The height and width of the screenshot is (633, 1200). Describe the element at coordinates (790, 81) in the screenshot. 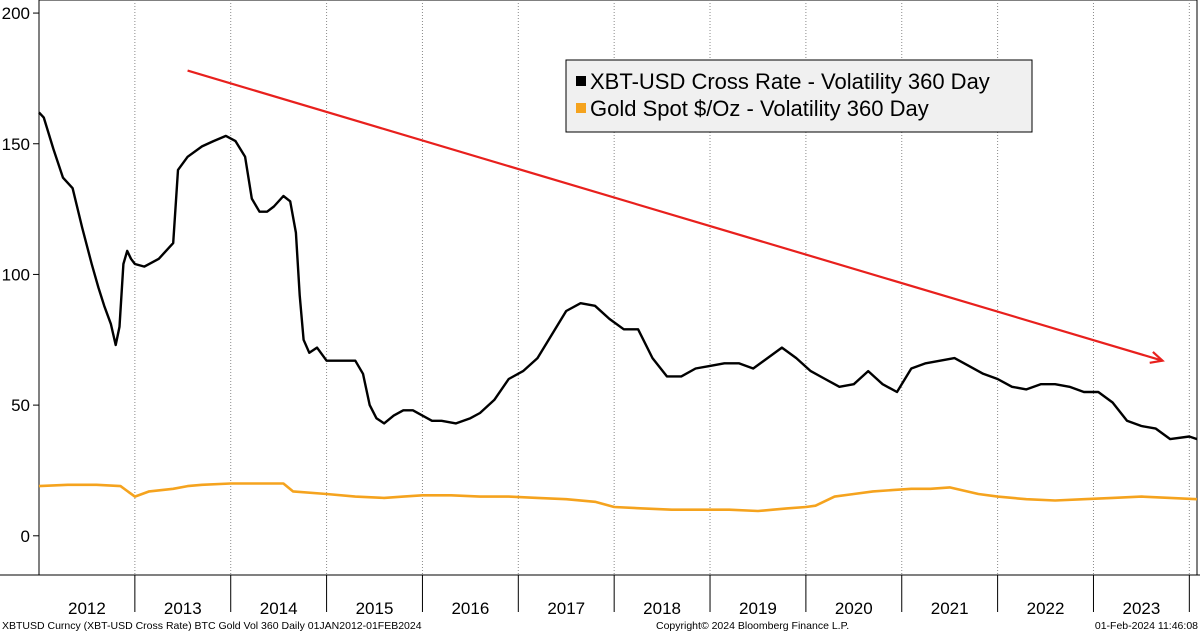

I see `legend-label-xbt: XBT-USD Cross Rate - Volatility 360 Day` at that location.